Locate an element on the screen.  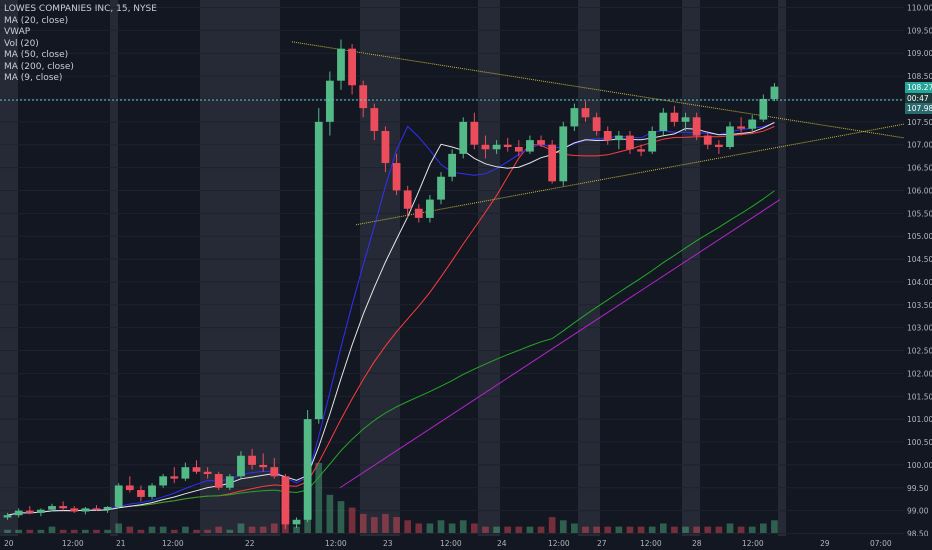
x-tick-label: 22 is located at coordinates (250, 543).